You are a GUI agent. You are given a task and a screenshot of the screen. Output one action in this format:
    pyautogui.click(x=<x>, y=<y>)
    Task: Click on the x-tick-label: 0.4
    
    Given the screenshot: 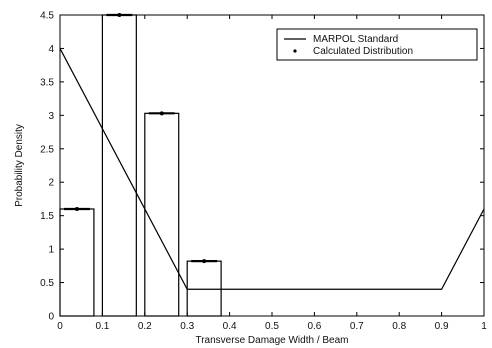 What is the action you would take?
    pyautogui.click(x=230, y=326)
    